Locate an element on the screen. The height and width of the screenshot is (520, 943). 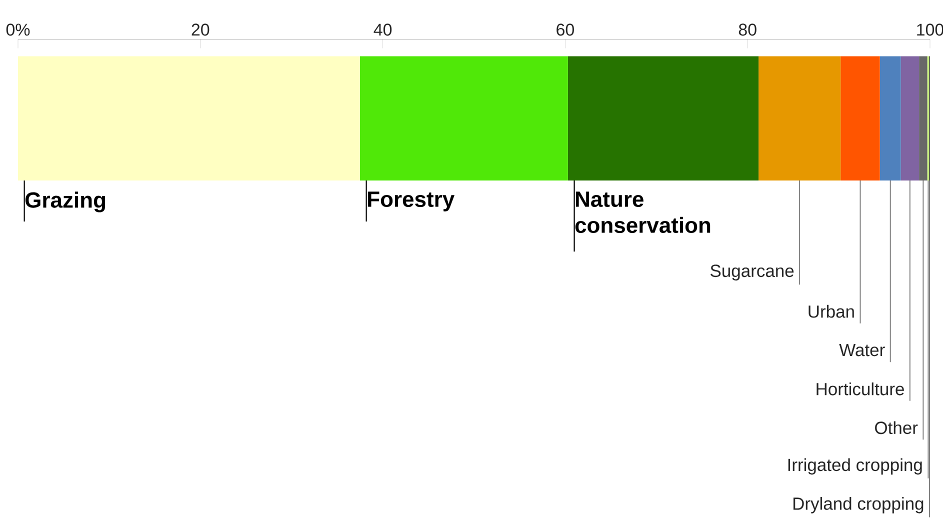
text: Horticulture is located at coordinates (860, 389).